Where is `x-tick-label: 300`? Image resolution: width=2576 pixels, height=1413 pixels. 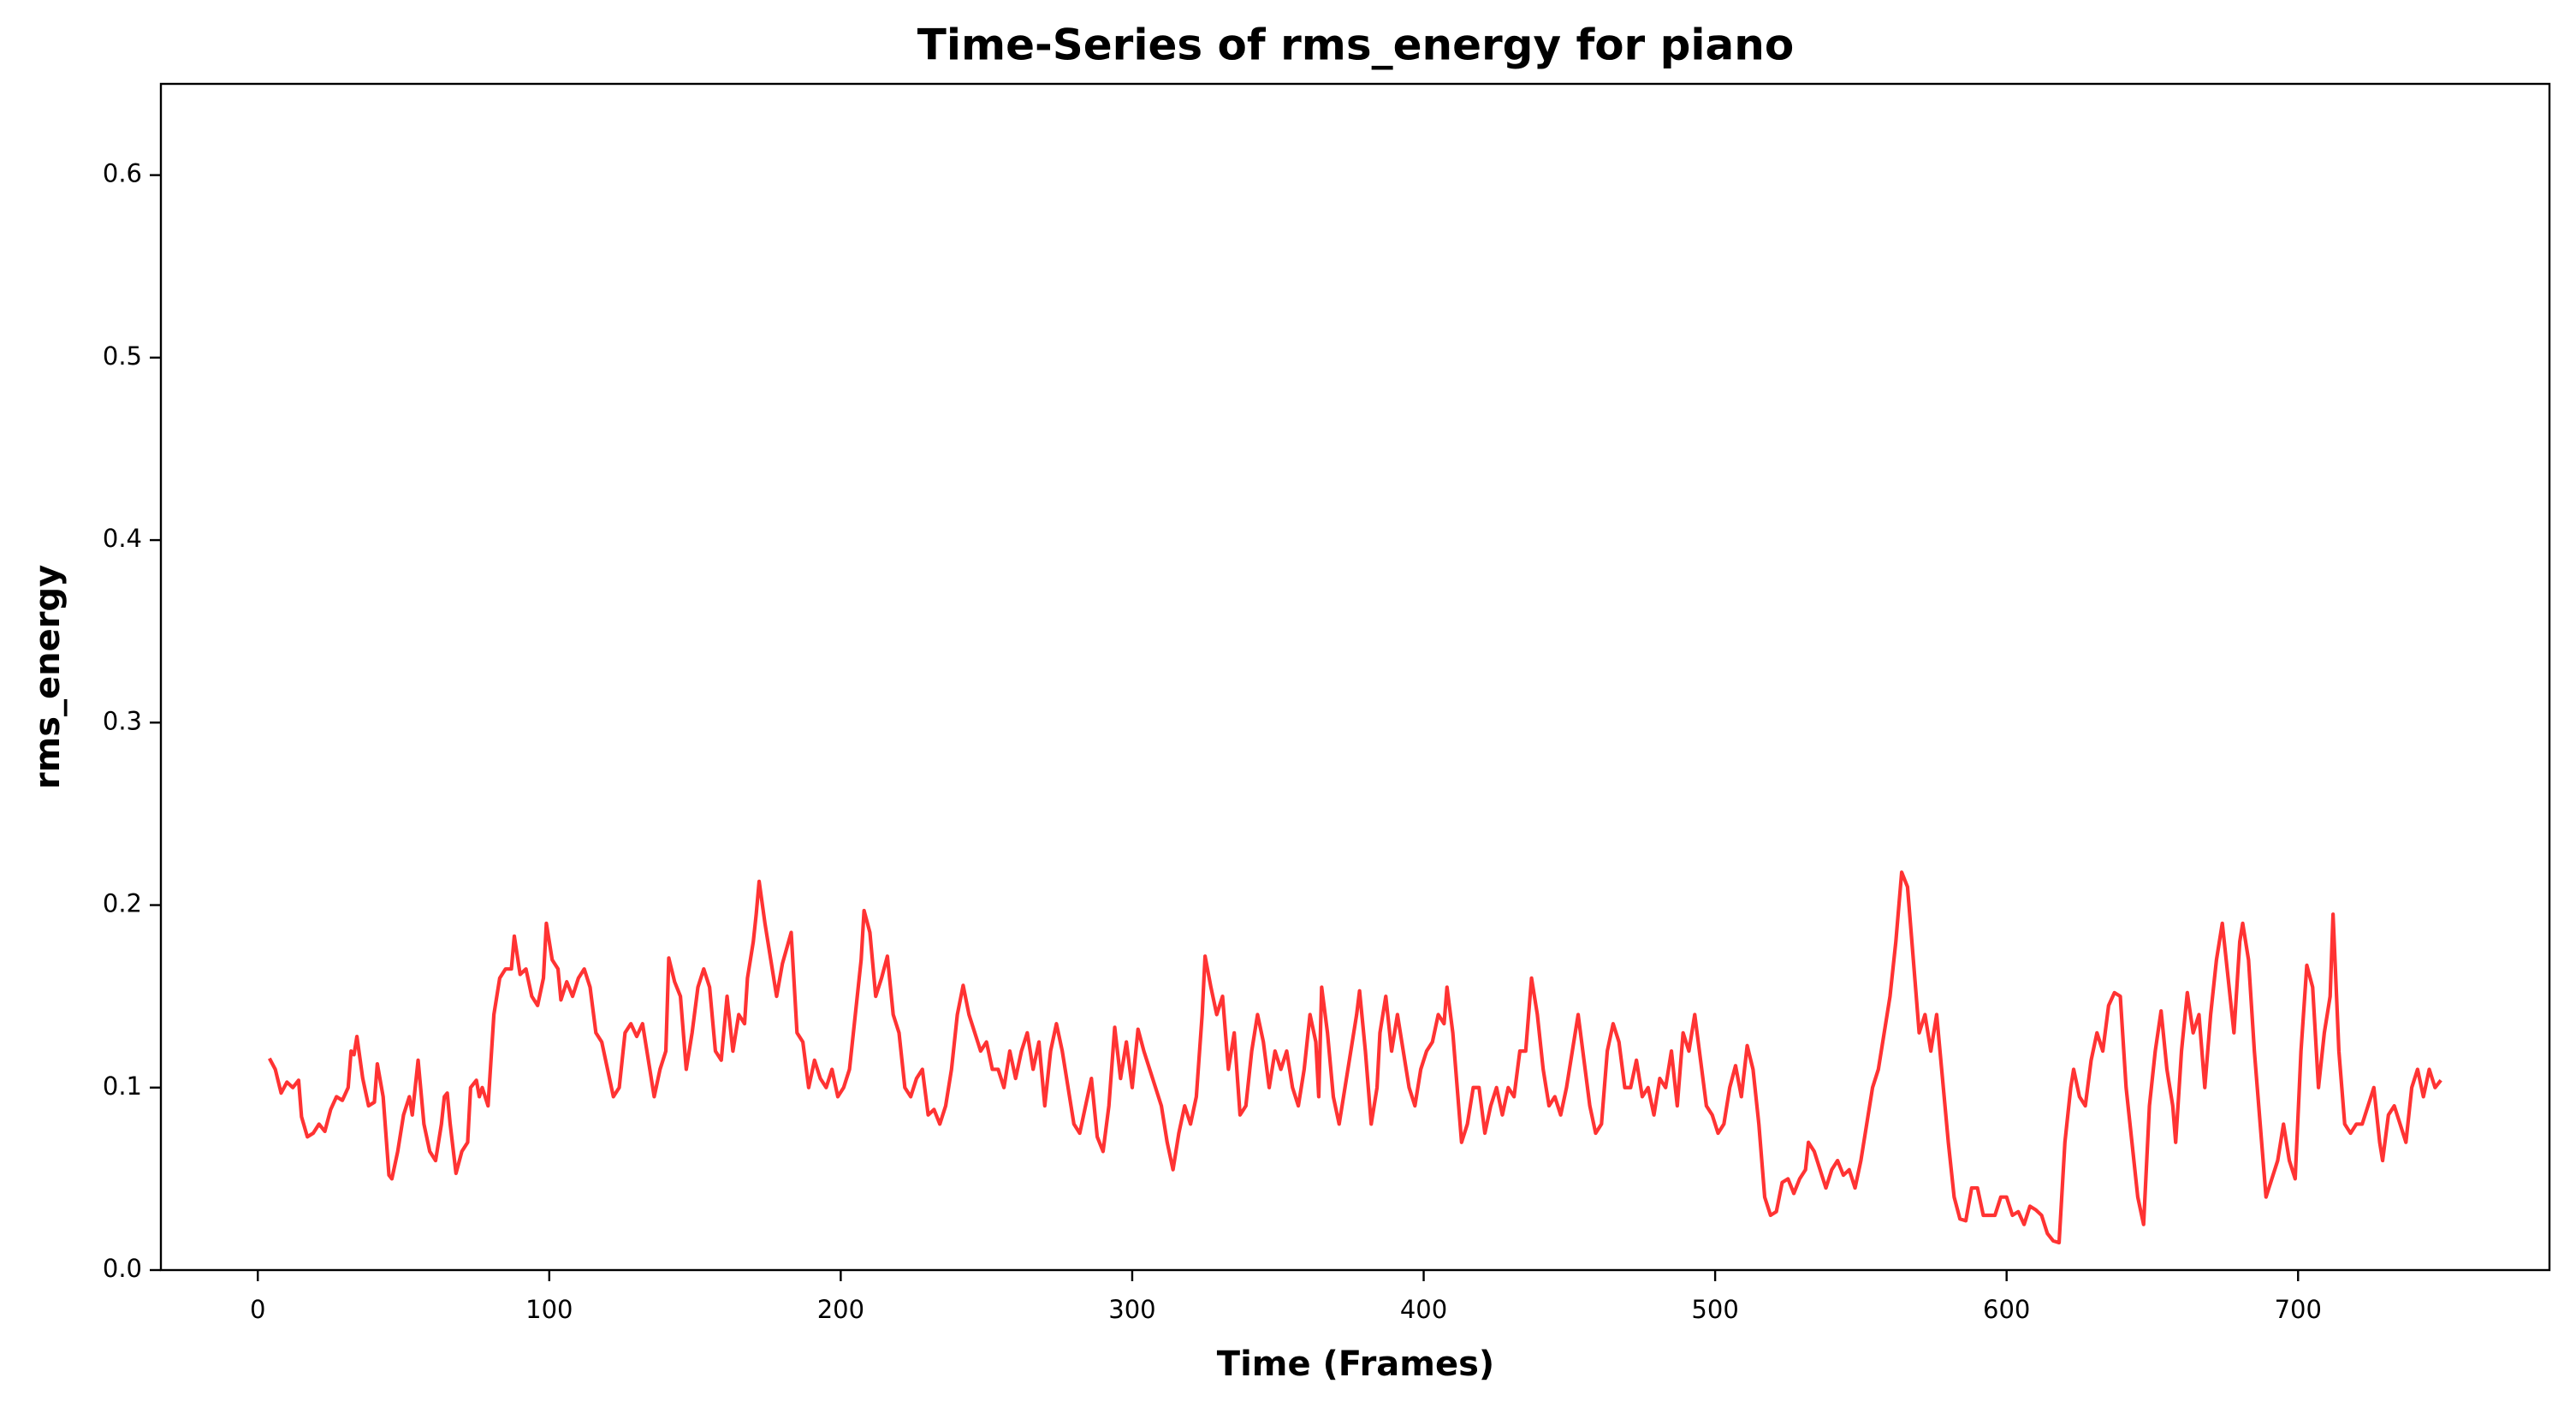 x-tick-label: 300 is located at coordinates (1131, 1309).